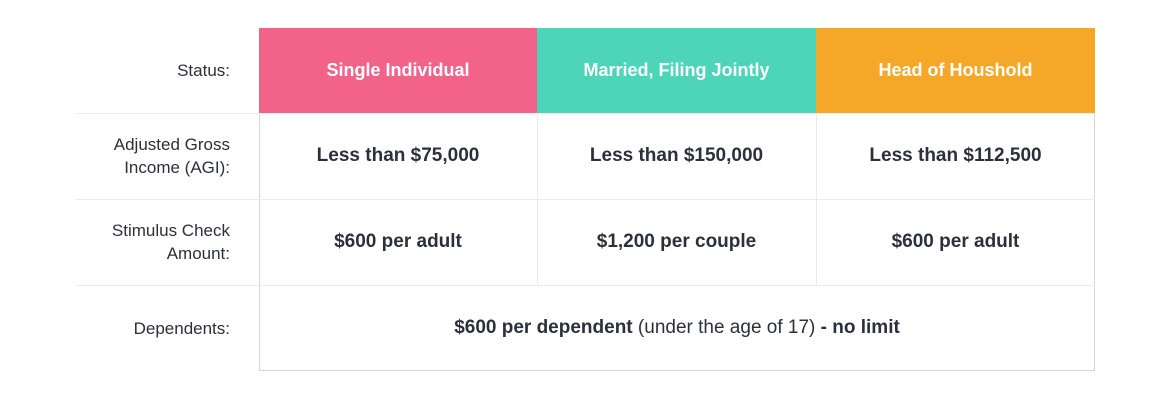  I want to click on agi-head: Less than $112,500, so click(955, 155).